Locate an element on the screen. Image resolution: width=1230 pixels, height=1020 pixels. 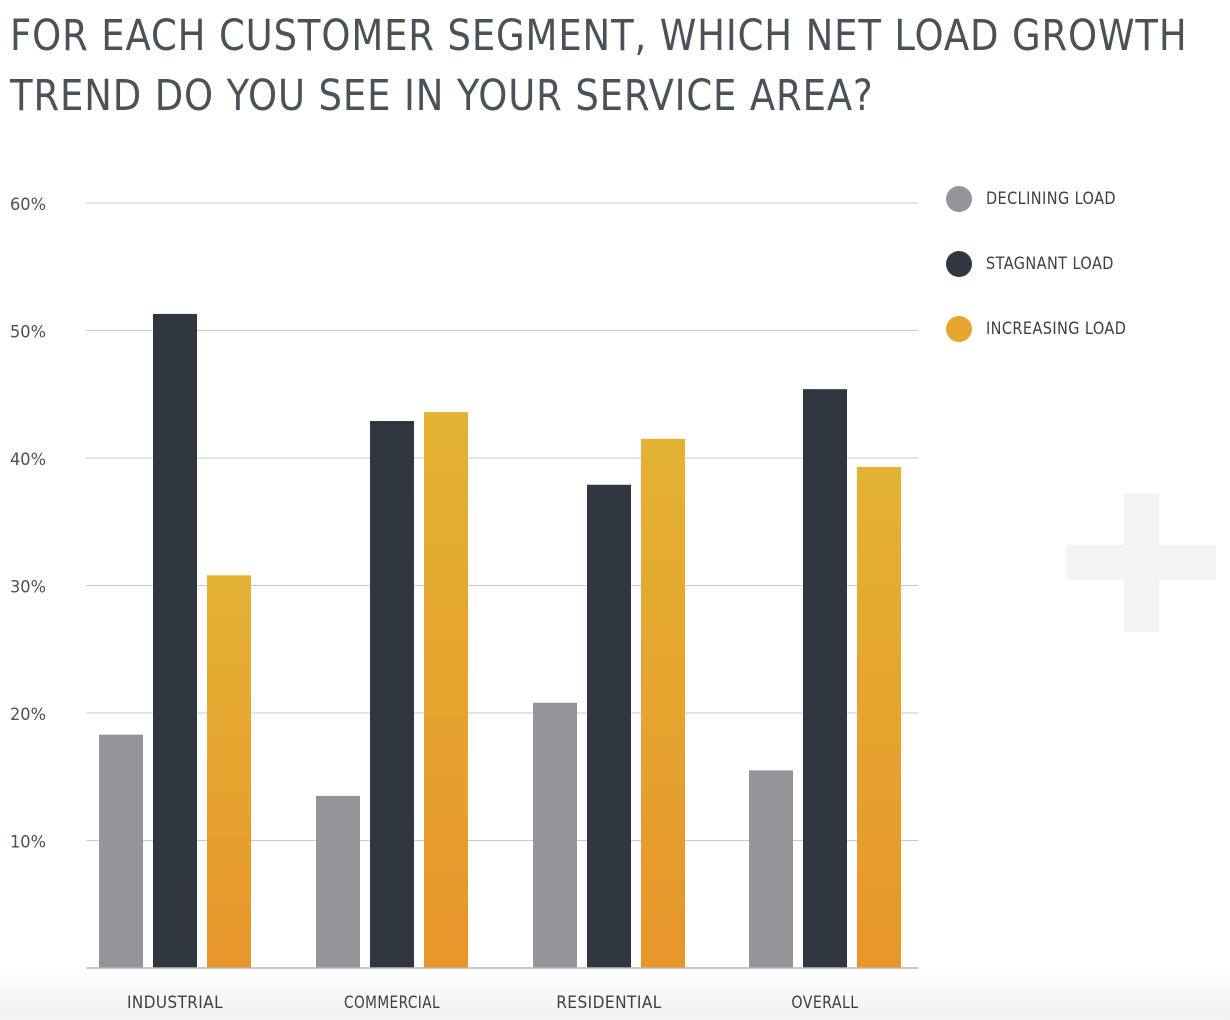
bar-overall-stagnant is located at coordinates (825, 678).